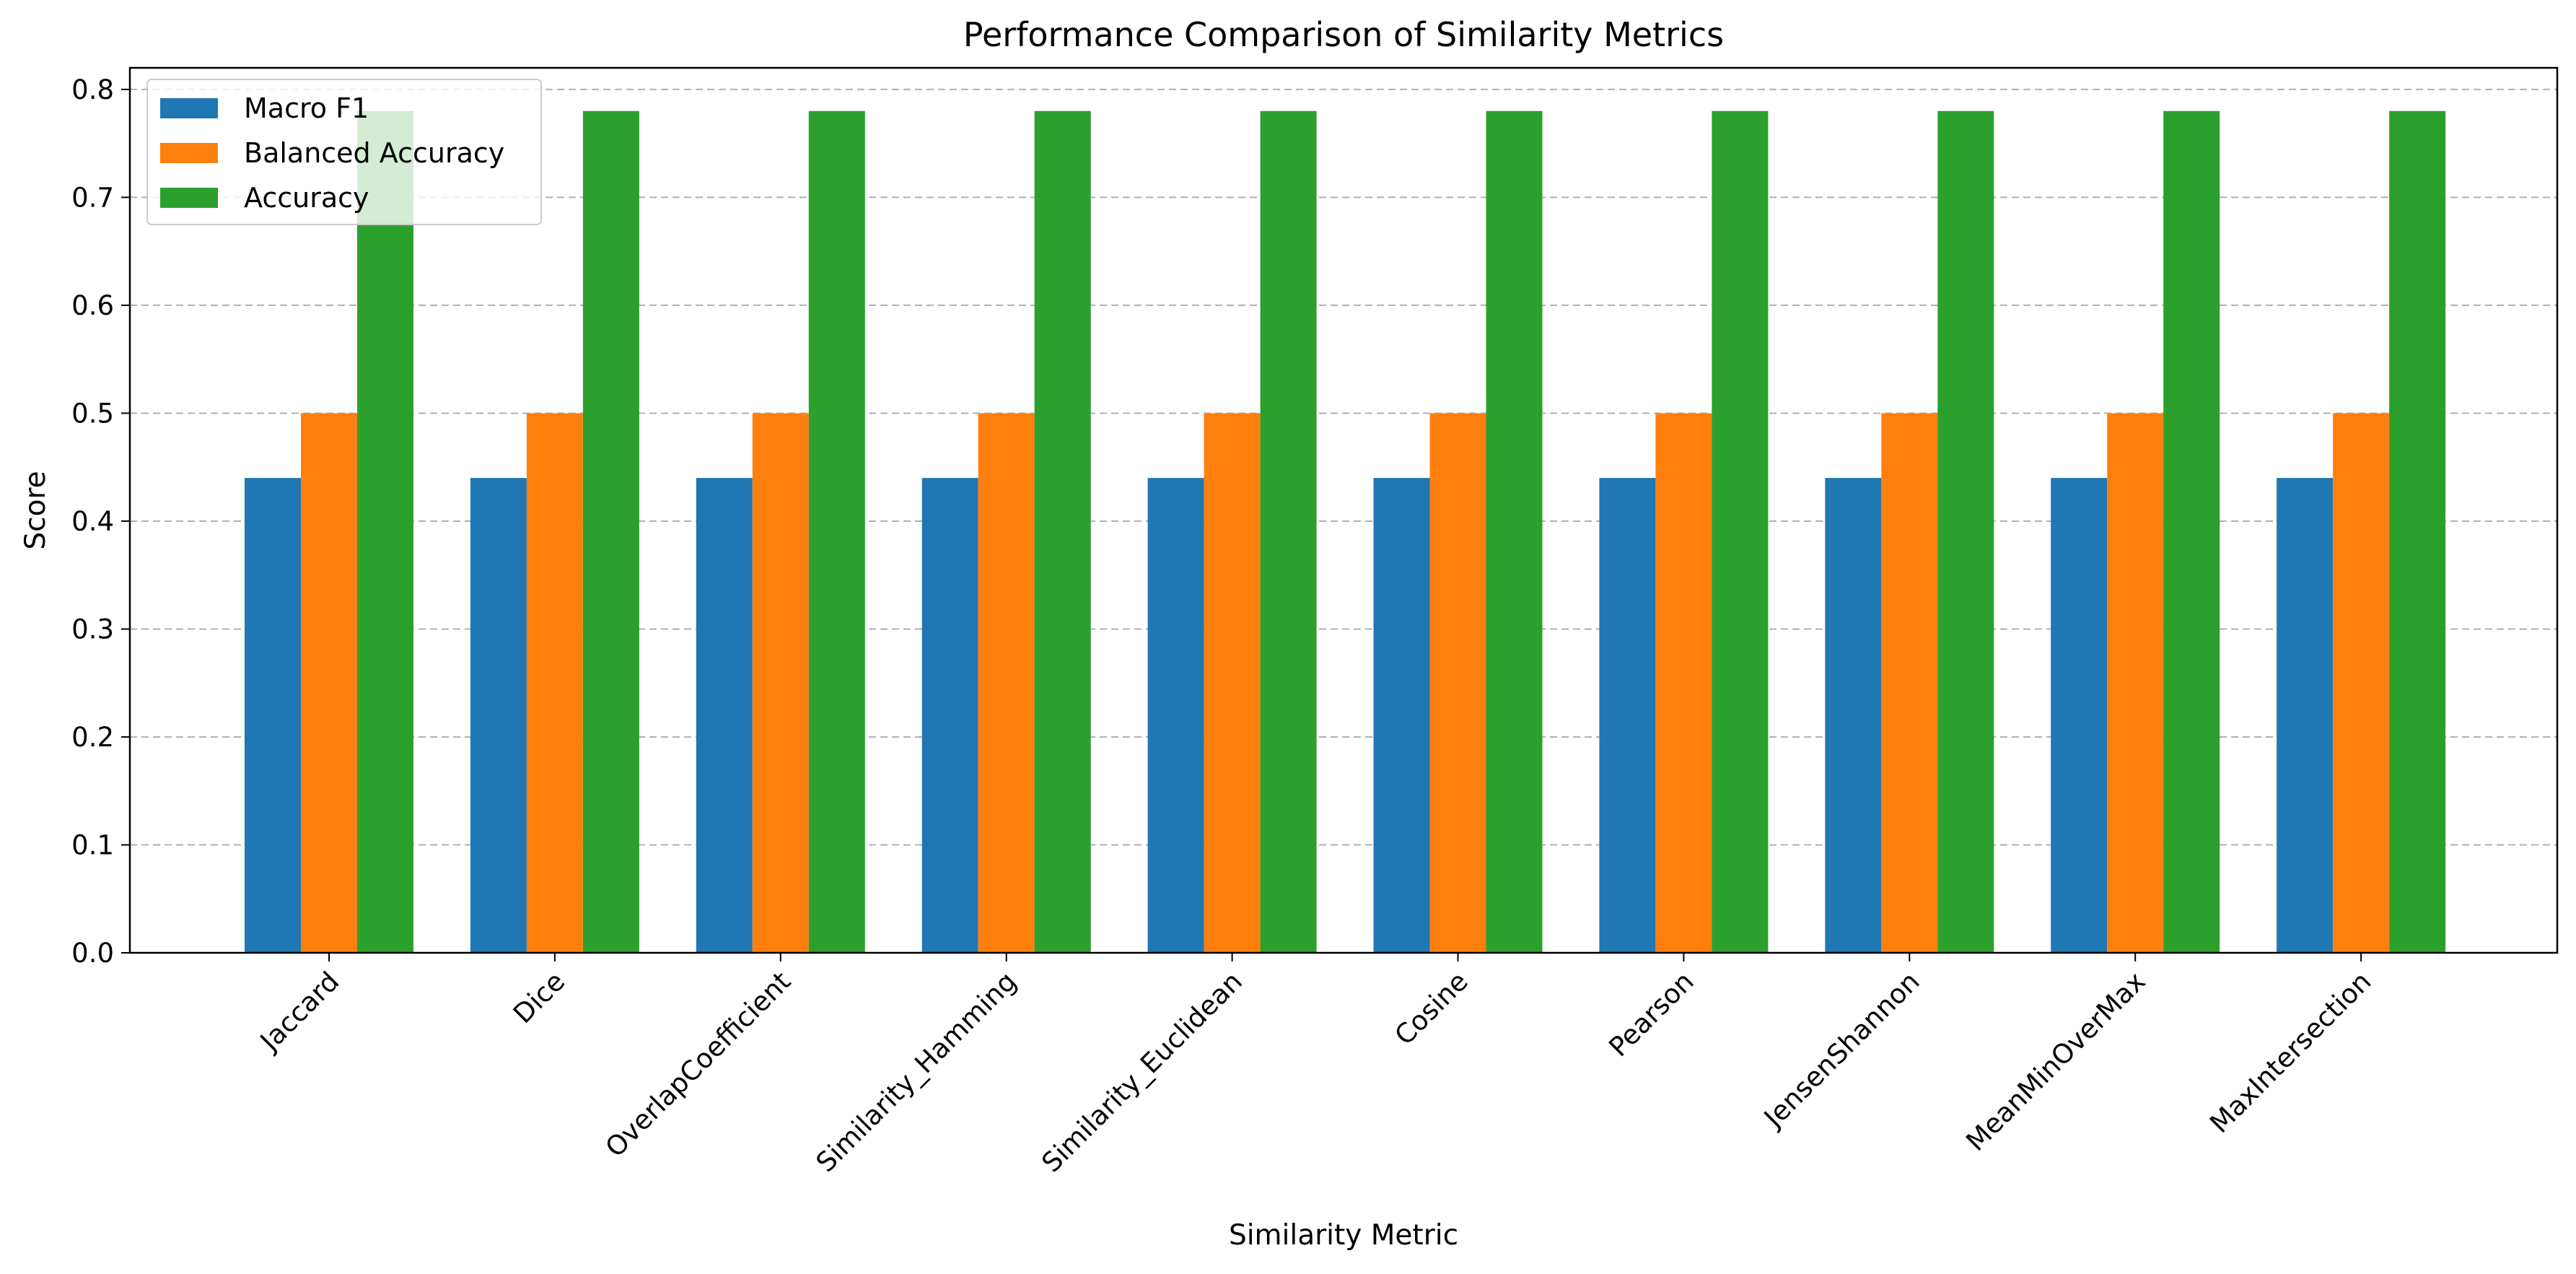 This screenshot has height=1274, width=2576. I want to click on legend: Macro F1 Balanced Accuracy Accuracy, so click(344, 152).